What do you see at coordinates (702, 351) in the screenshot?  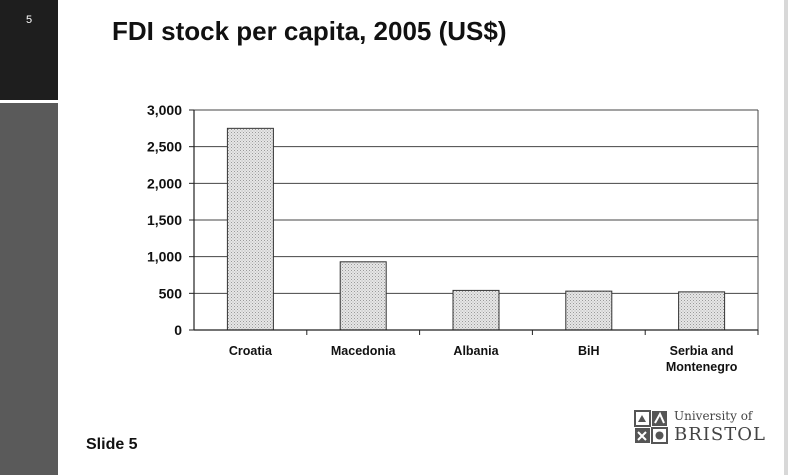 I see `x-tick-label: Serbia and` at bounding box center [702, 351].